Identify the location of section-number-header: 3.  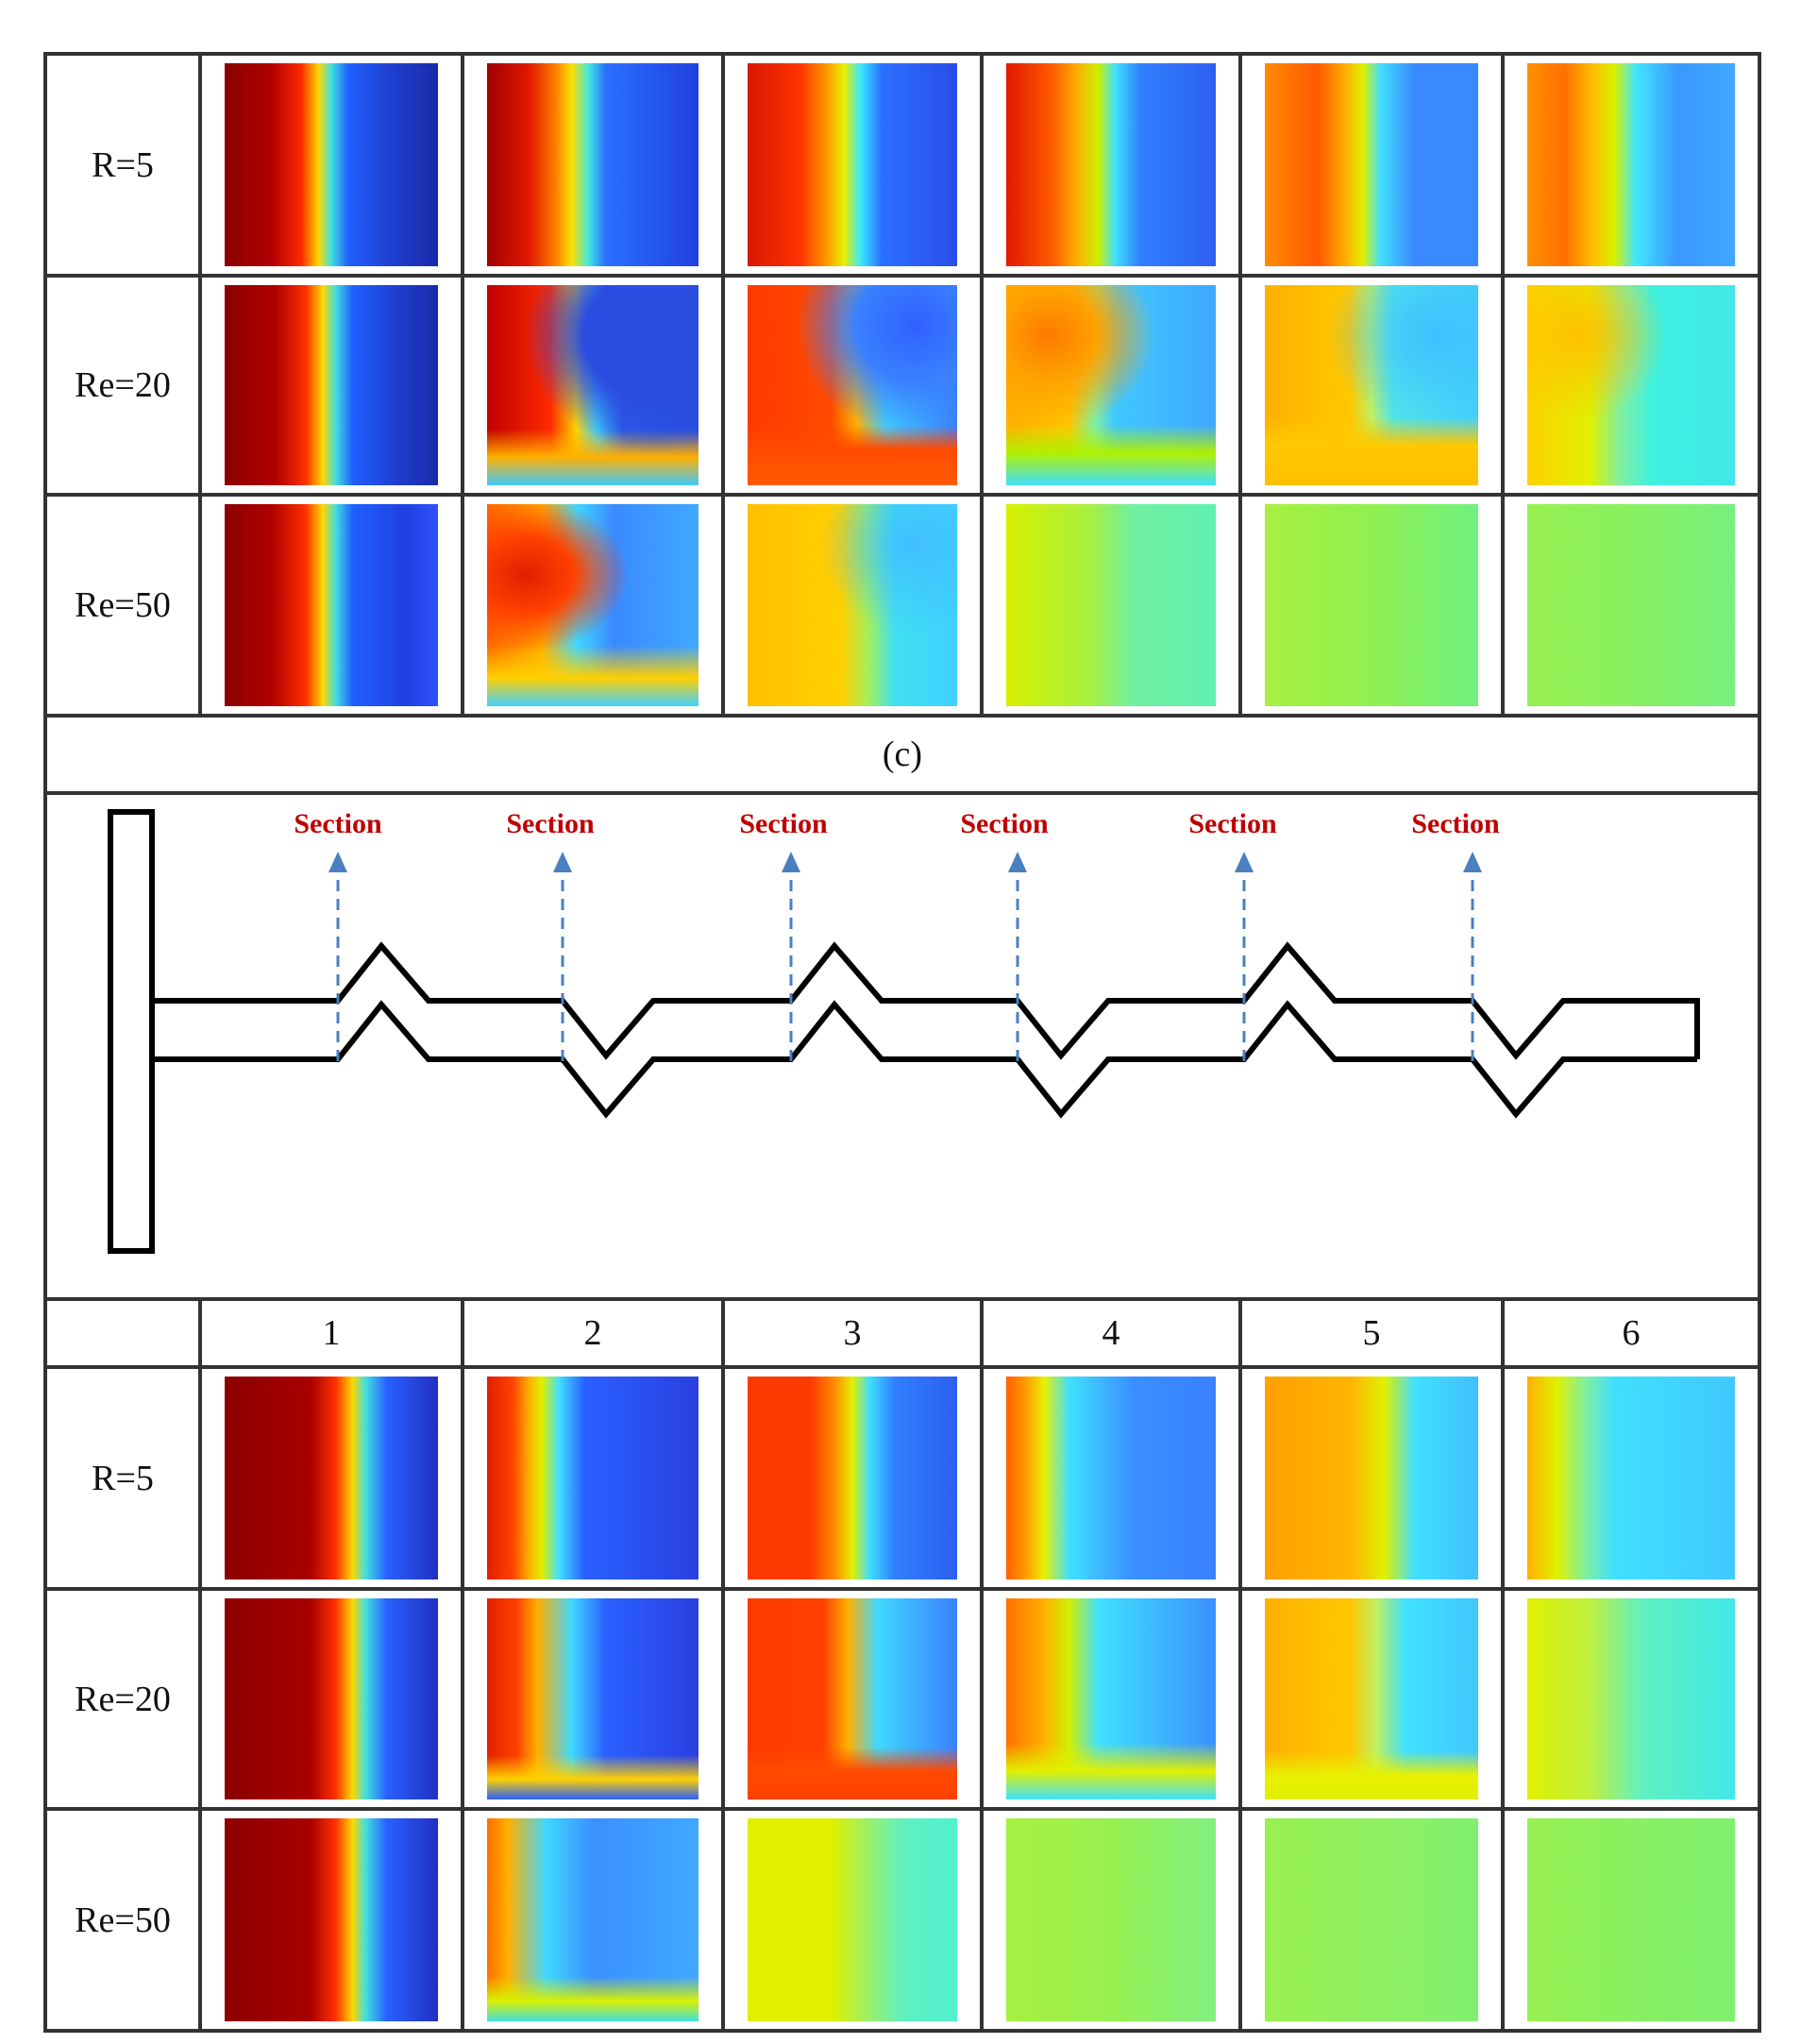
(852, 1333).